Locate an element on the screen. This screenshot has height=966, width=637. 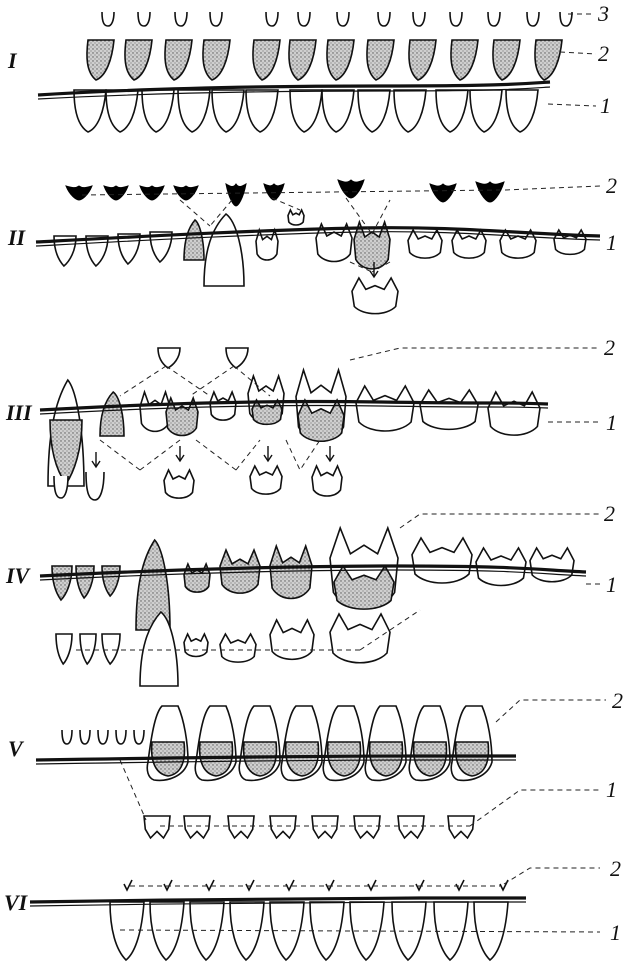
row-6-label-2: 2 is located at coordinates (615, 868).